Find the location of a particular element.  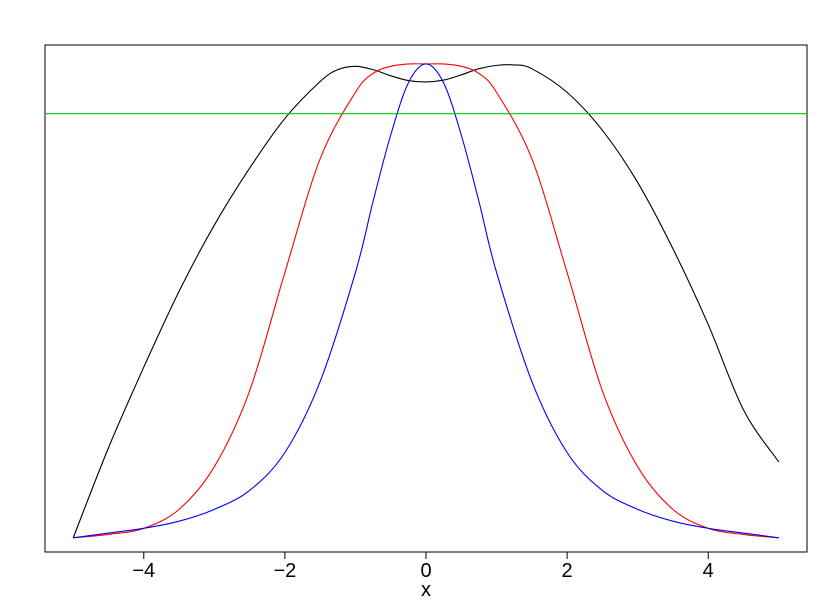

x-axis: −4 −2 0 2 4 is located at coordinates (423, 567).